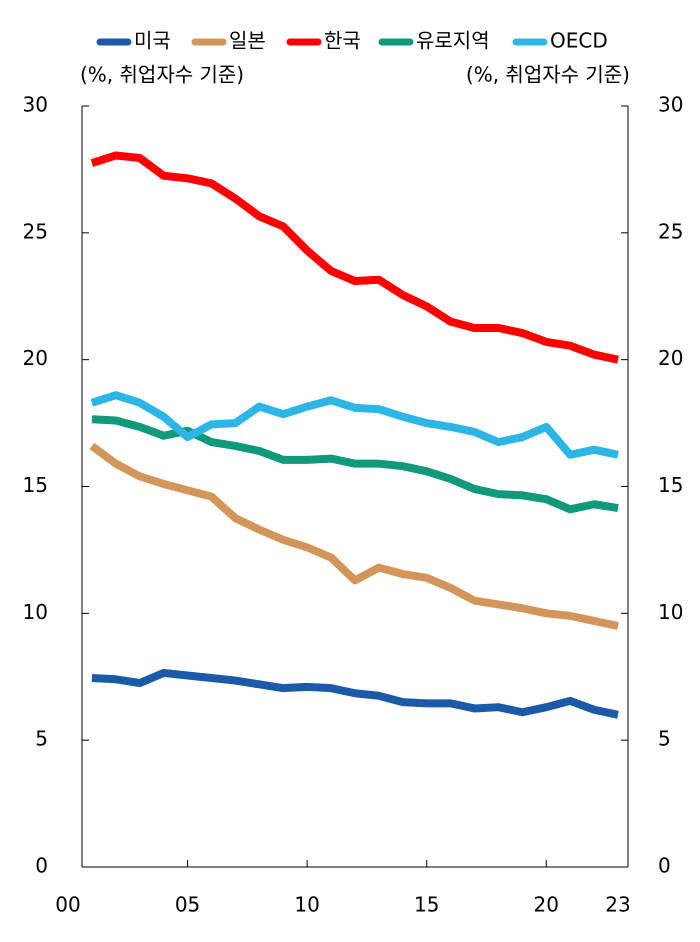  Describe the element at coordinates (35, 612) in the screenshot. I see `y-tick-label: 10` at that location.